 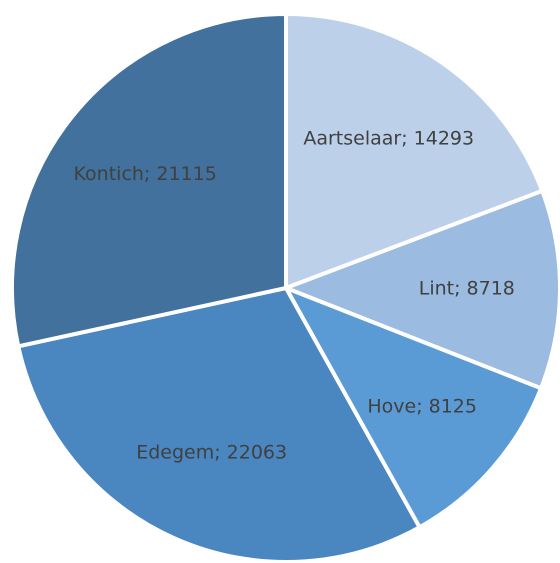 I want to click on data-label: Lint; 8718, so click(x=467, y=289).